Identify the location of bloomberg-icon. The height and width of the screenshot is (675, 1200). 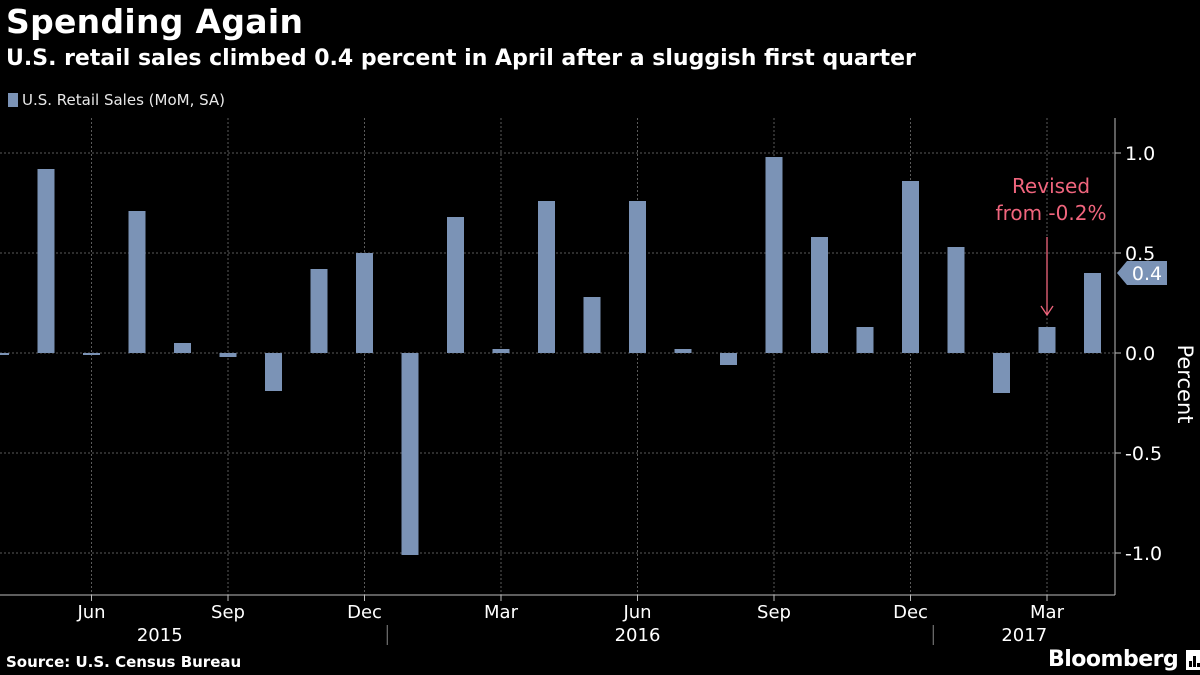
(1193, 659).